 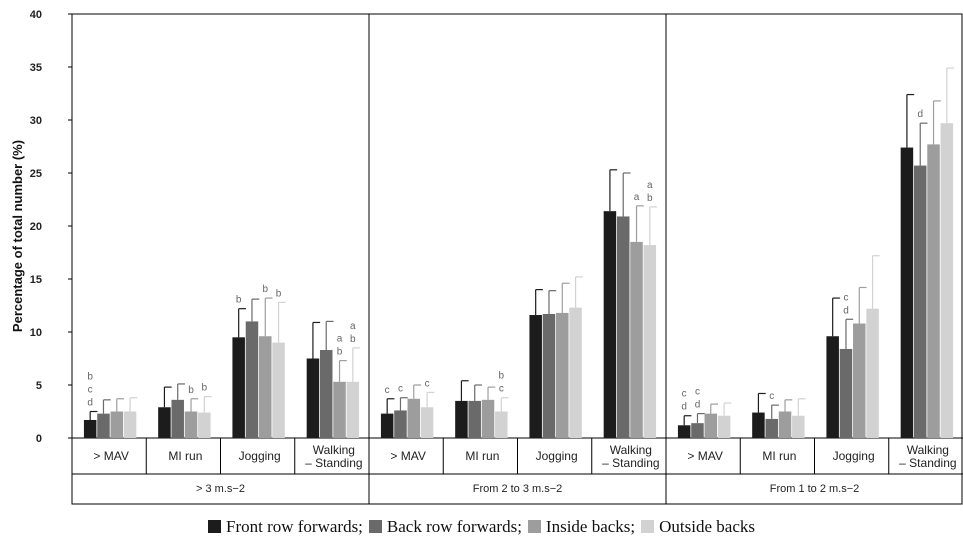 What do you see at coordinates (707, 526) in the screenshot?
I see `legend-label: Outside backs` at bounding box center [707, 526].